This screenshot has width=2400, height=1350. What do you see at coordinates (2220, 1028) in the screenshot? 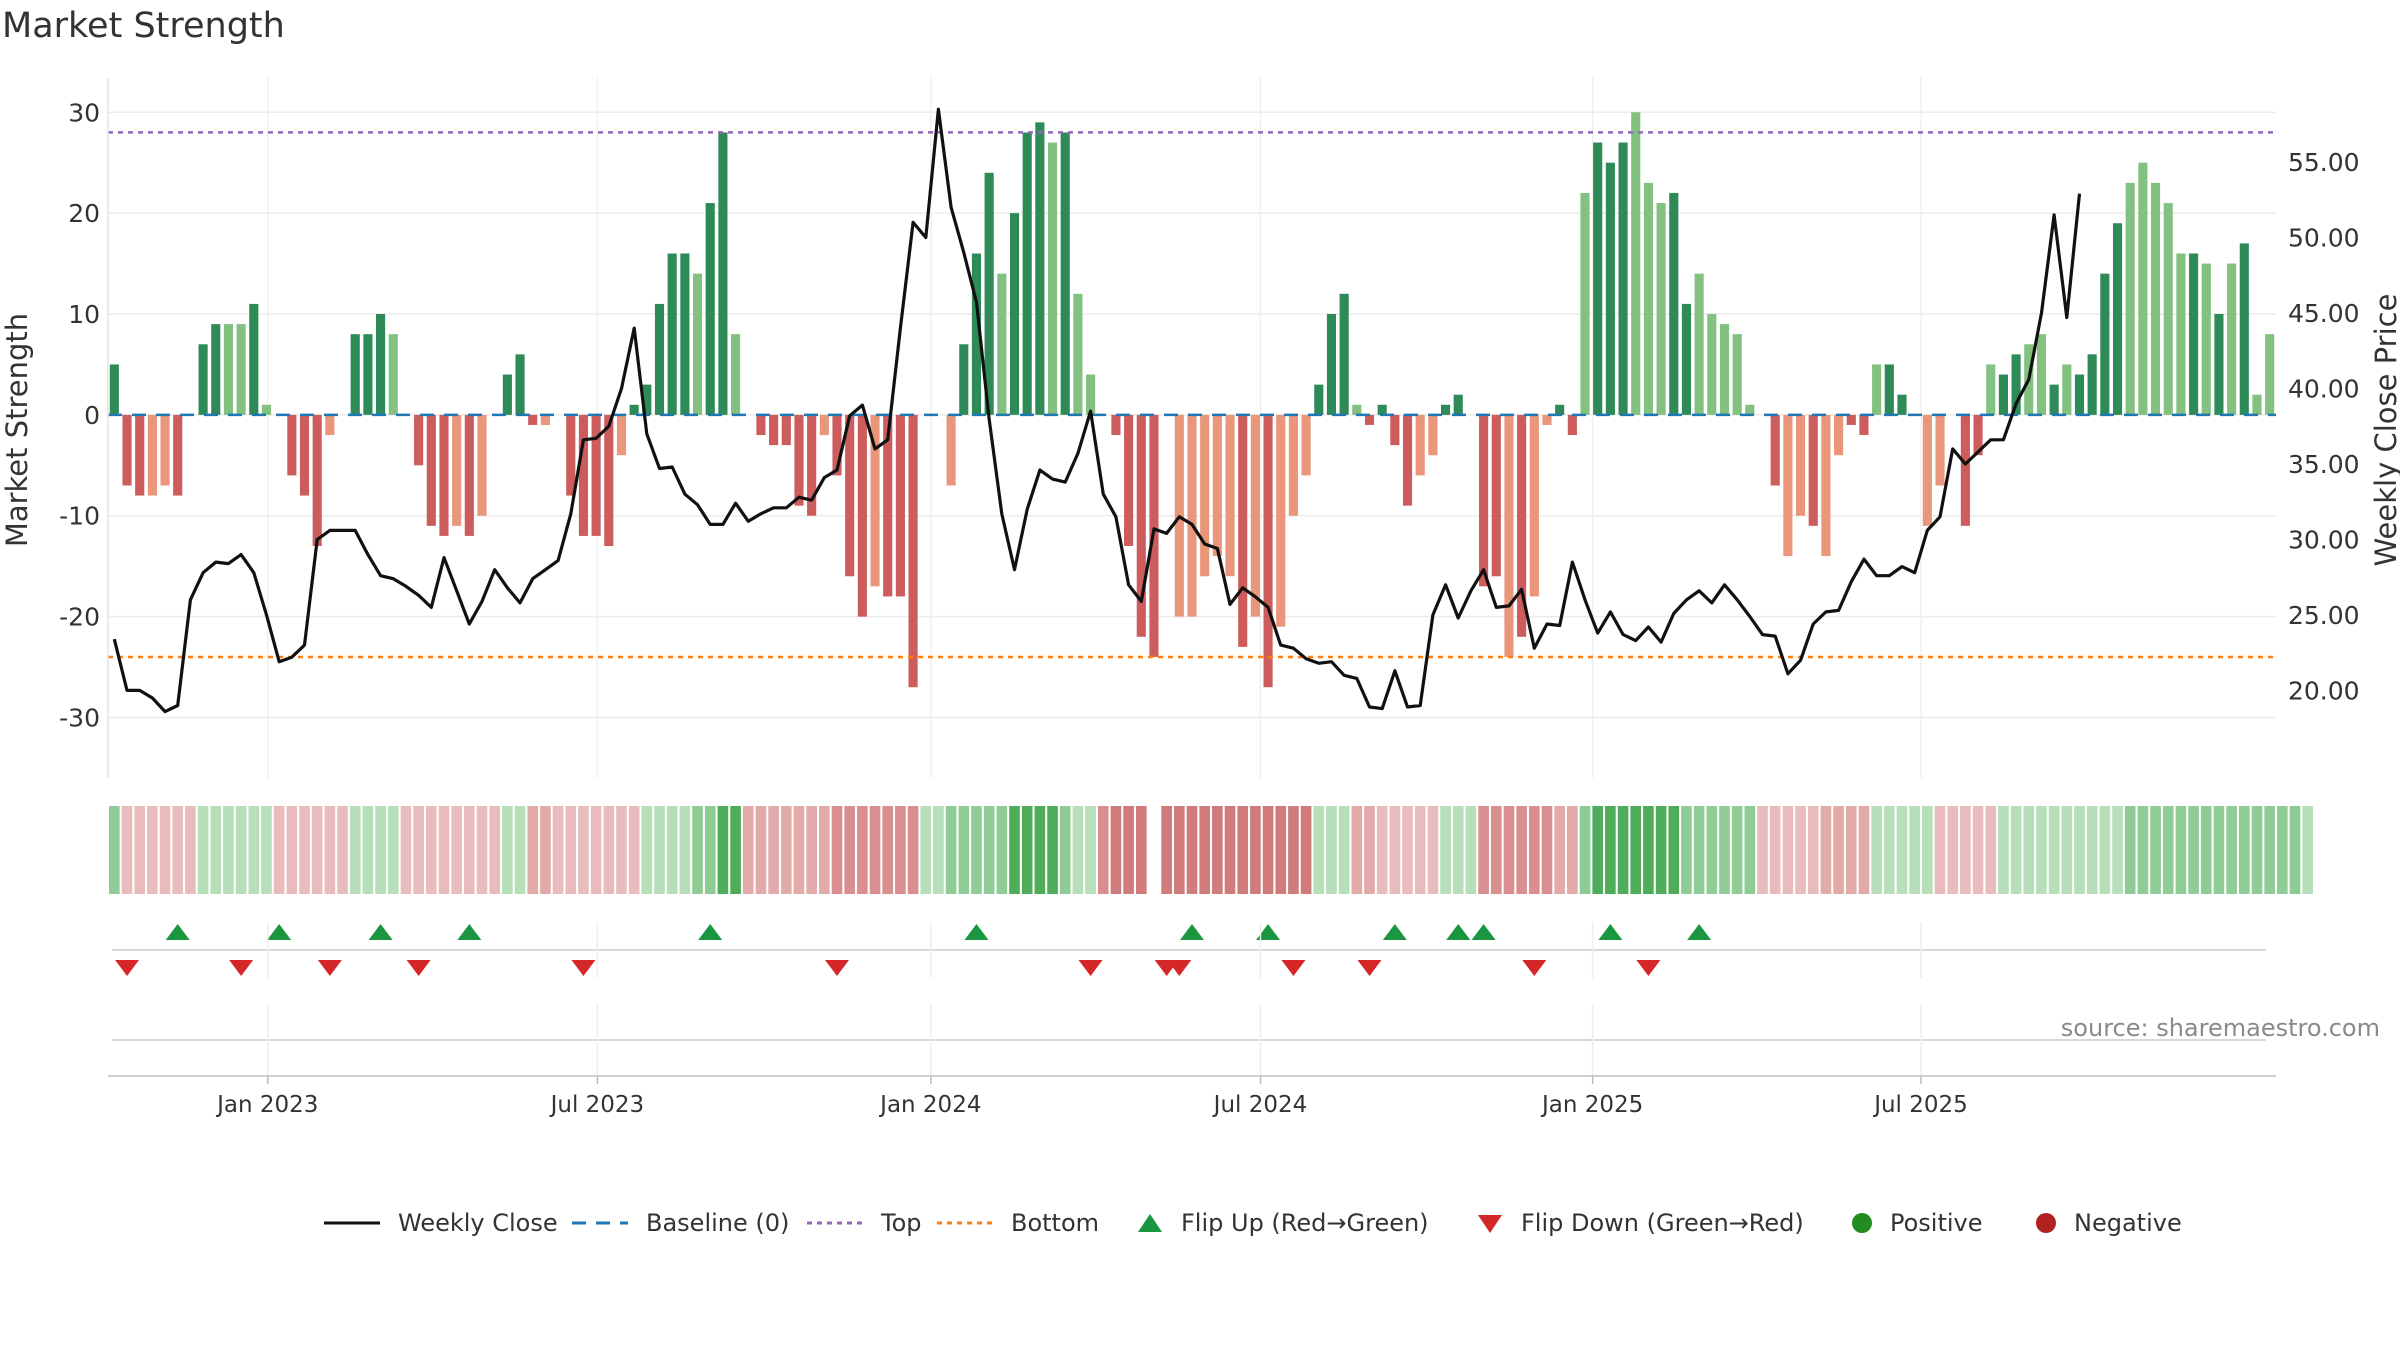
I see `source-credit: source: sharemaestro.com` at bounding box center [2220, 1028].